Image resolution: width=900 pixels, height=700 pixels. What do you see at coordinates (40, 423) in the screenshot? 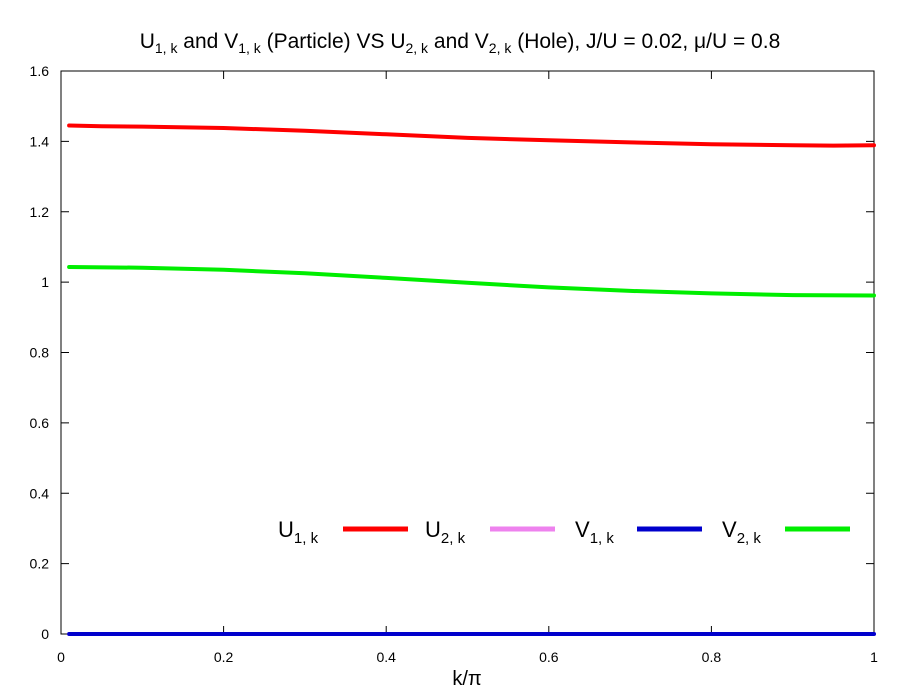
I see `y-tick-label: 0.6` at bounding box center [40, 423].